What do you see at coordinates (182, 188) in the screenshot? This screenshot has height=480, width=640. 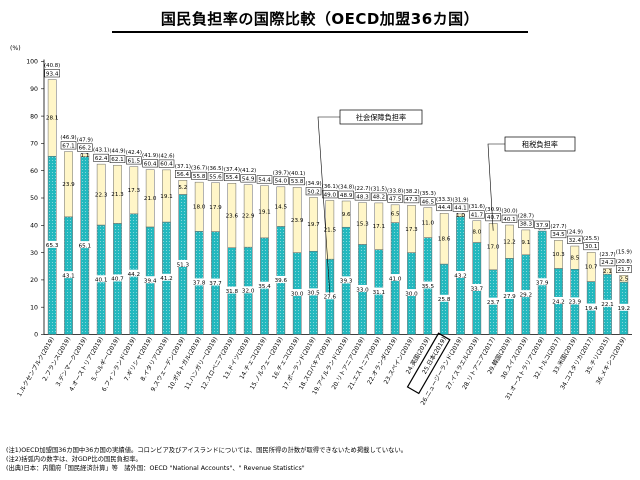 I see `bar-value-tax: 5.2` at bounding box center [182, 188].